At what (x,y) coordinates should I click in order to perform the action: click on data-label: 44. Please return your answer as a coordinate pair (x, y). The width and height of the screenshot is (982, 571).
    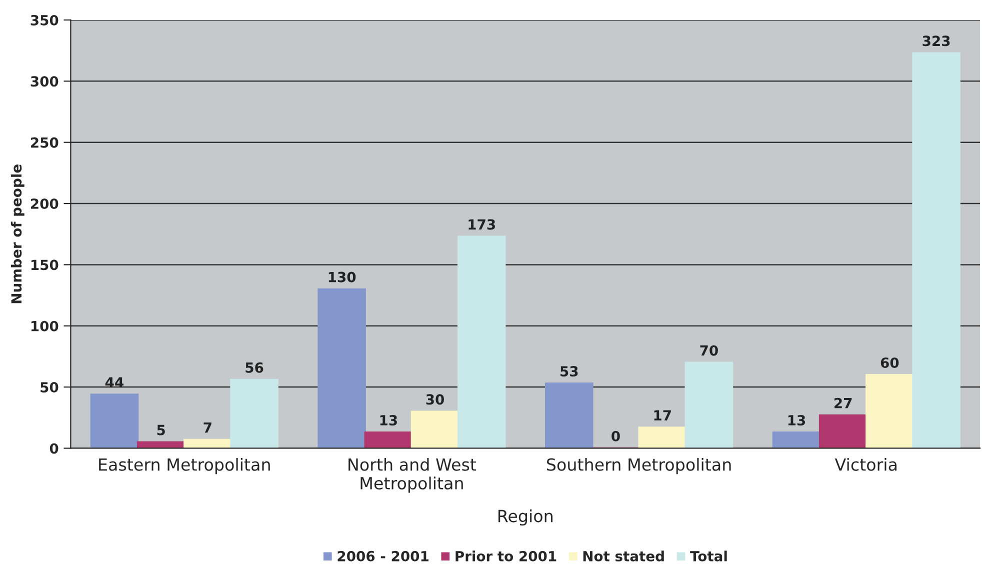
    Looking at the image, I should click on (114, 382).